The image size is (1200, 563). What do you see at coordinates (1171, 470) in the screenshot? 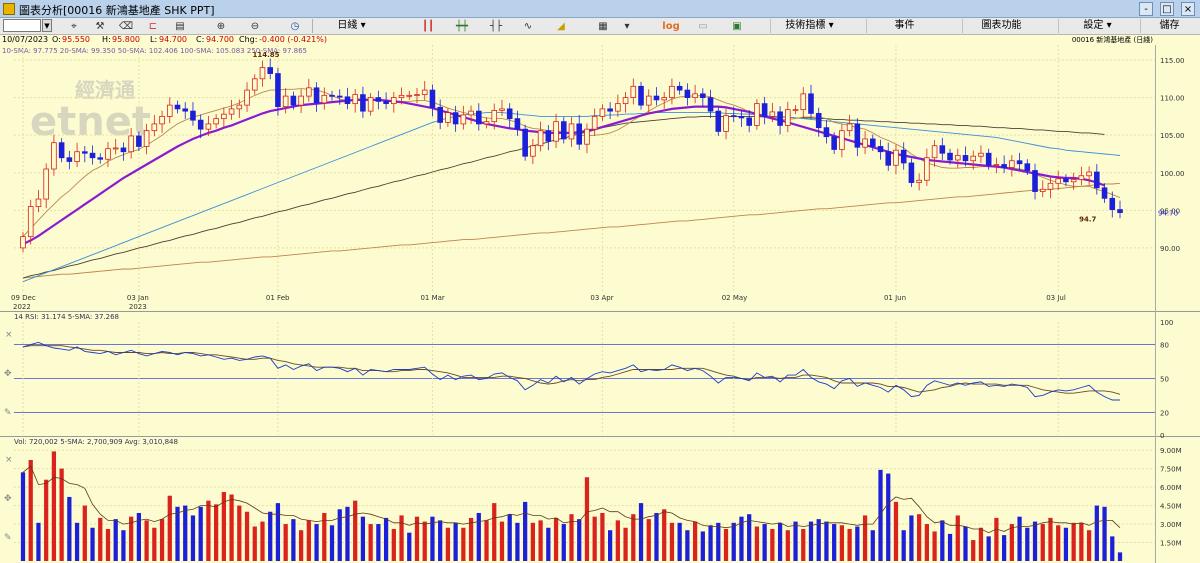
I see `volume-y-tick-label: 7.50M` at bounding box center [1171, 470].